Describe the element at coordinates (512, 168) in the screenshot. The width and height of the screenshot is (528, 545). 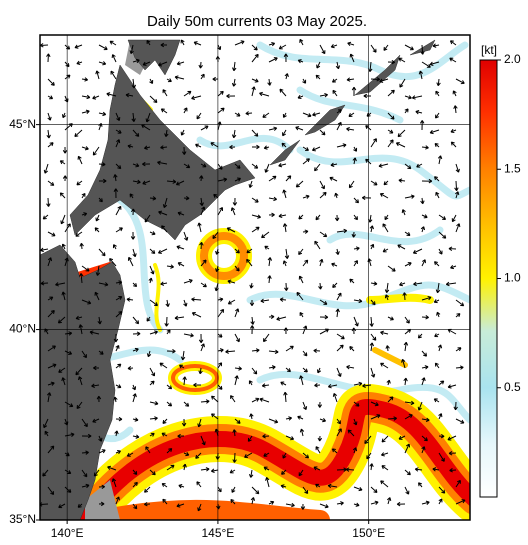
I see `colorbar-tick-label: 1.5` at that location.